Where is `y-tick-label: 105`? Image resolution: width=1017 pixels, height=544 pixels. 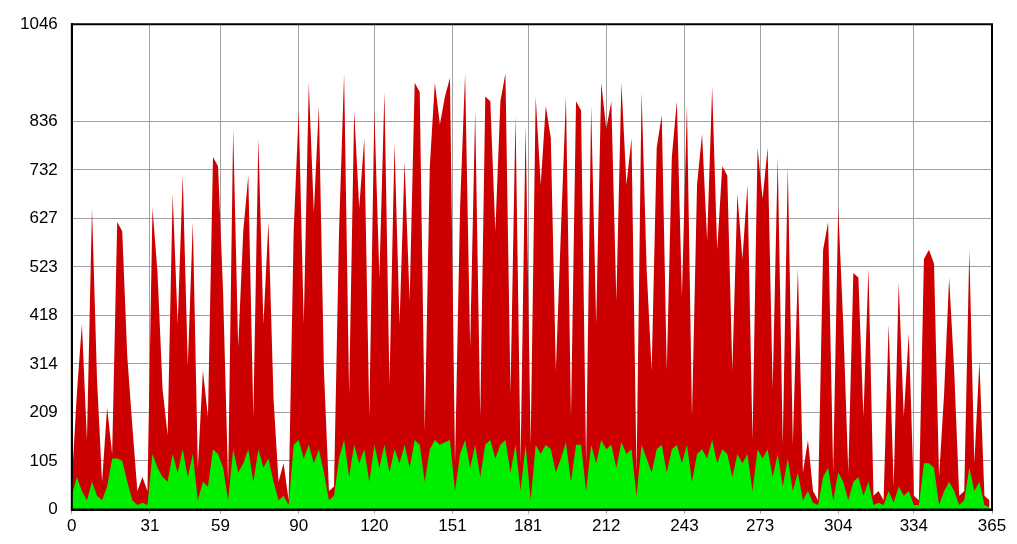 y-tick-label: 105 is located at coordinates (43, 460).